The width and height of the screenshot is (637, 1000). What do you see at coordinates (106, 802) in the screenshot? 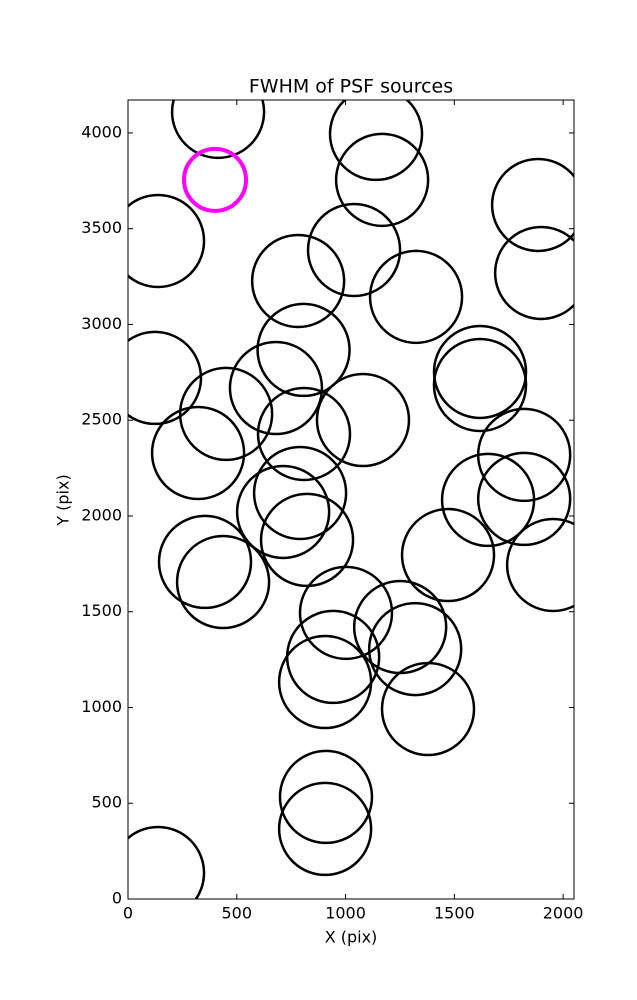
I see `y-tick-label: 500` at bounding box center [106, 802].